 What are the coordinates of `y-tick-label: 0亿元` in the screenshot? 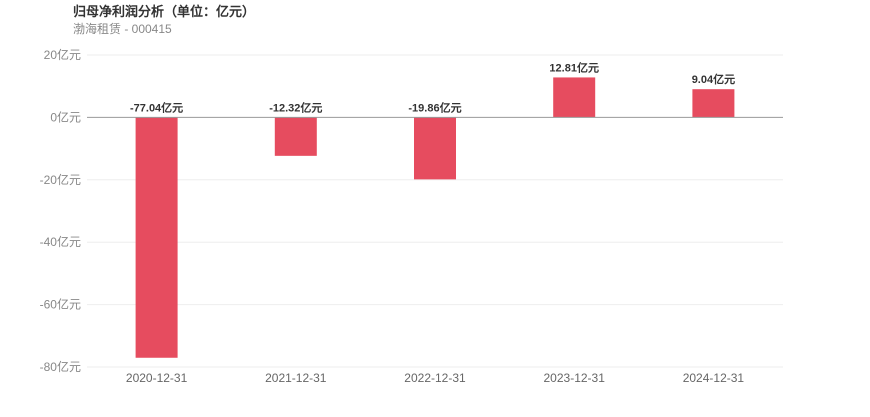 It's located at (65, 116).